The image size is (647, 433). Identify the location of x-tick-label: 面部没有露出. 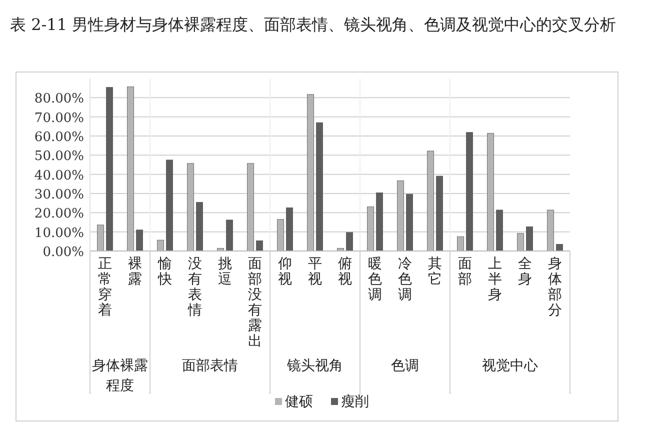
(255, 303).